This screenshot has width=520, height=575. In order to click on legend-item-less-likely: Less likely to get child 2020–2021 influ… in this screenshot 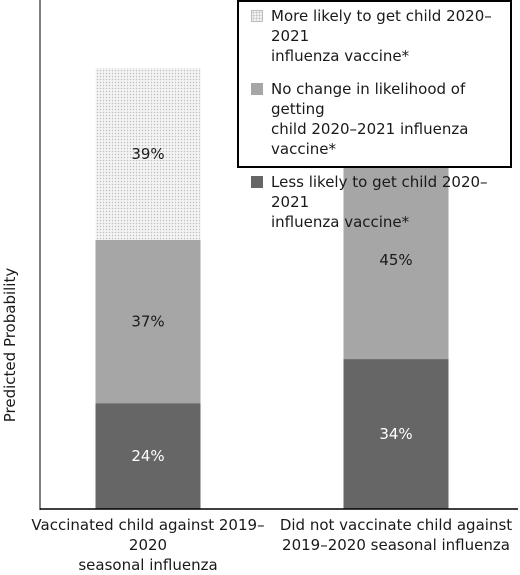, I will do `click(377, 202)`.